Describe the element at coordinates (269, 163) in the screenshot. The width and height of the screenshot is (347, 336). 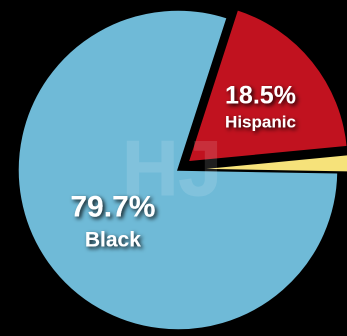
I see `pie-slice-other` at that location.